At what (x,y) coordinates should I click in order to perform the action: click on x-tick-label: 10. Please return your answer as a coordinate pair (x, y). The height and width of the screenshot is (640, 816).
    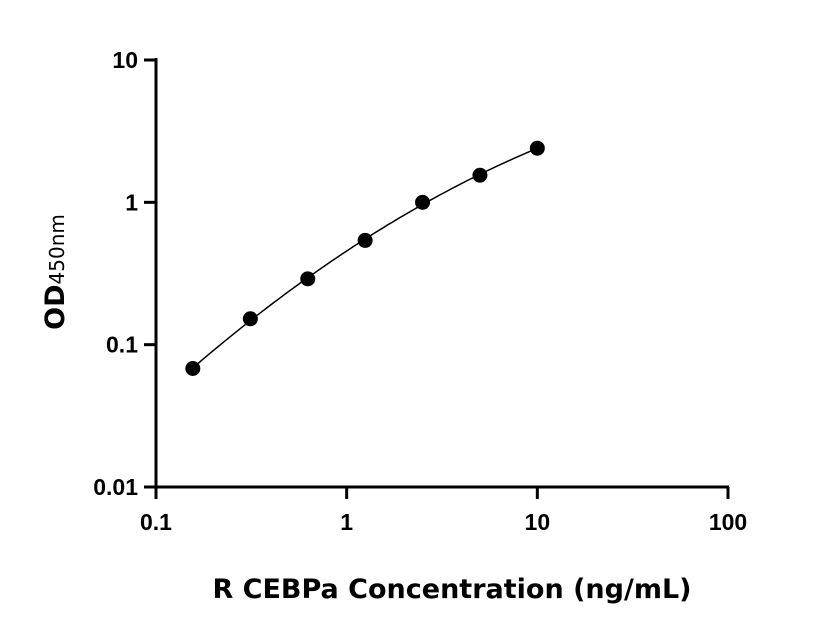
    Looking at the image, I should click on (538, 522).